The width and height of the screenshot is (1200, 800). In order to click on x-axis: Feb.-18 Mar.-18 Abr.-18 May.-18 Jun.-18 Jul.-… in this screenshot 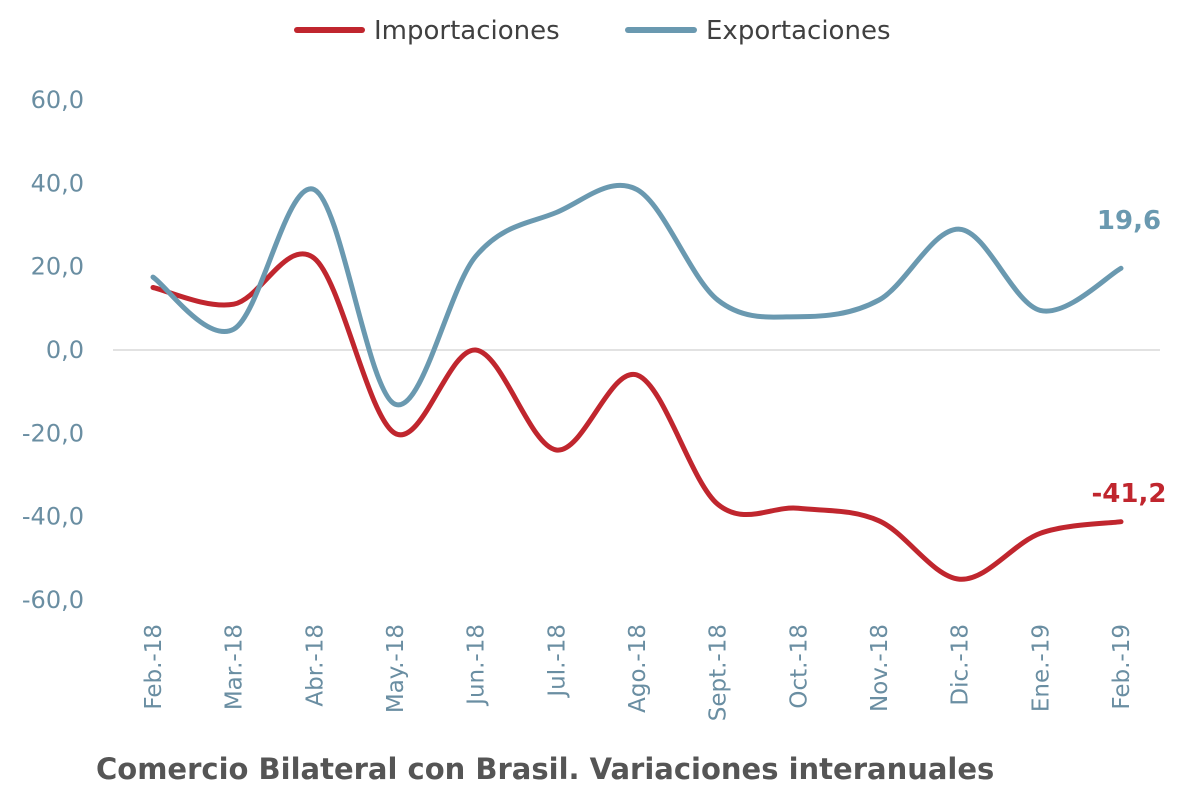, I will do `click(638, 672)`.